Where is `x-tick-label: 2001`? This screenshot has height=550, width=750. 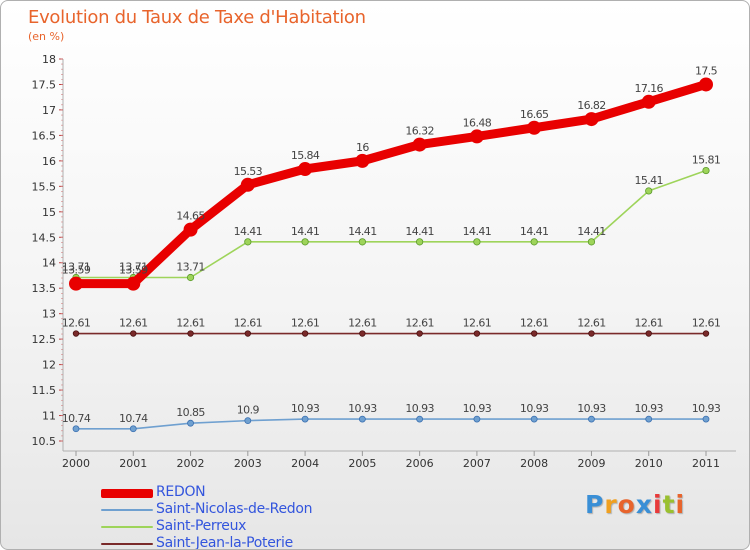 x-tick-label: 2001 is located at coordinates (133, 463).